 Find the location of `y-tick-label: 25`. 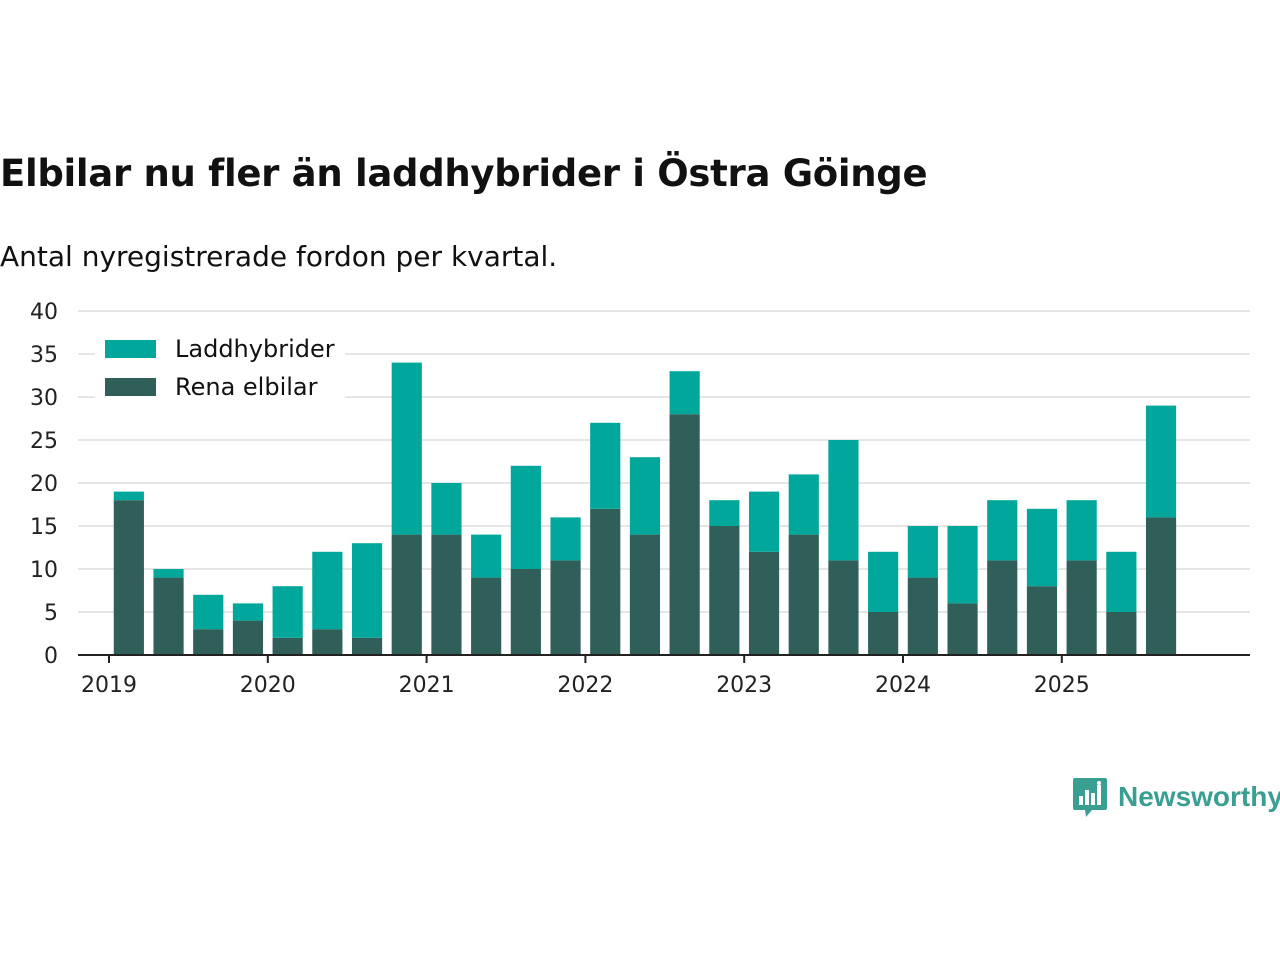

y-tick-label: 25 is located at coordinates (44, 441).